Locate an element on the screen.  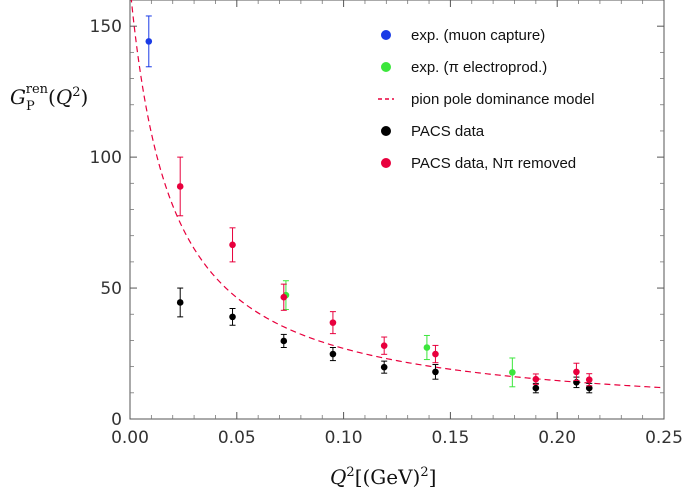
x-tick-label: 0.10 is located at coordinates (344, 438).